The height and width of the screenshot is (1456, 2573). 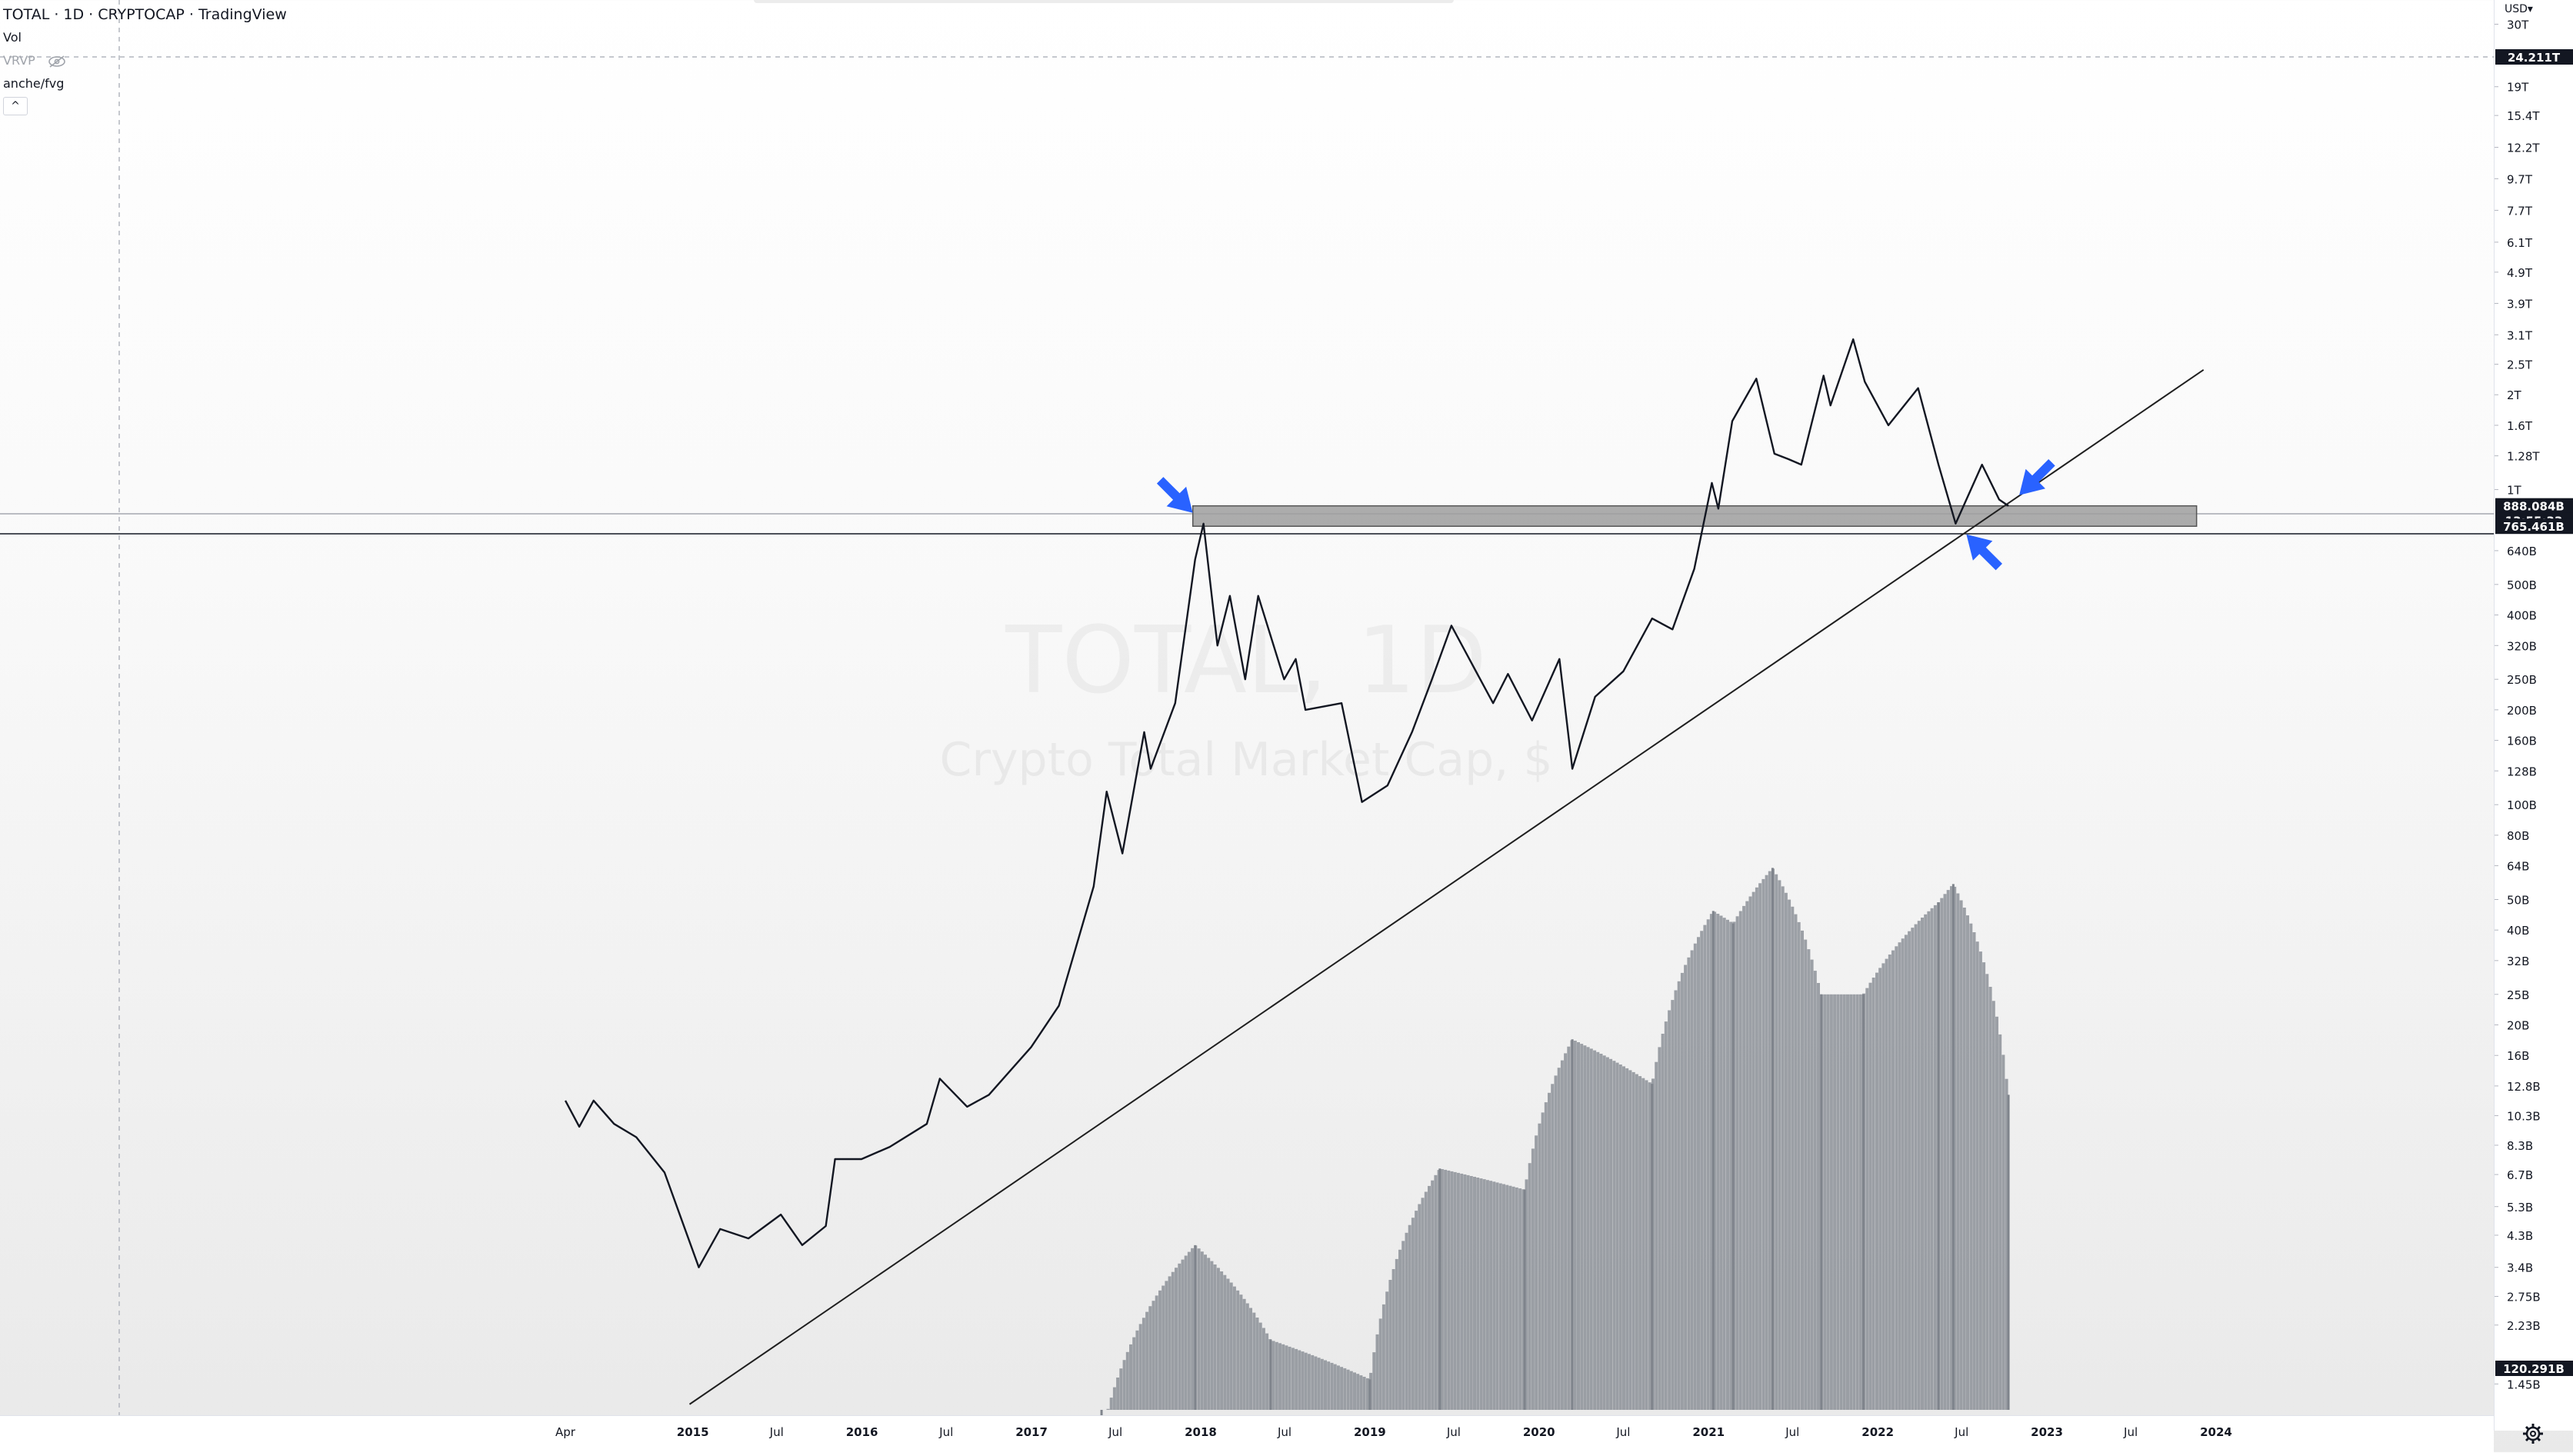 What do you see at coordinates (34, 83) in the screenshot?
I see `custom-indicator-label: anche/fvg` at bounding box center [34, 83].